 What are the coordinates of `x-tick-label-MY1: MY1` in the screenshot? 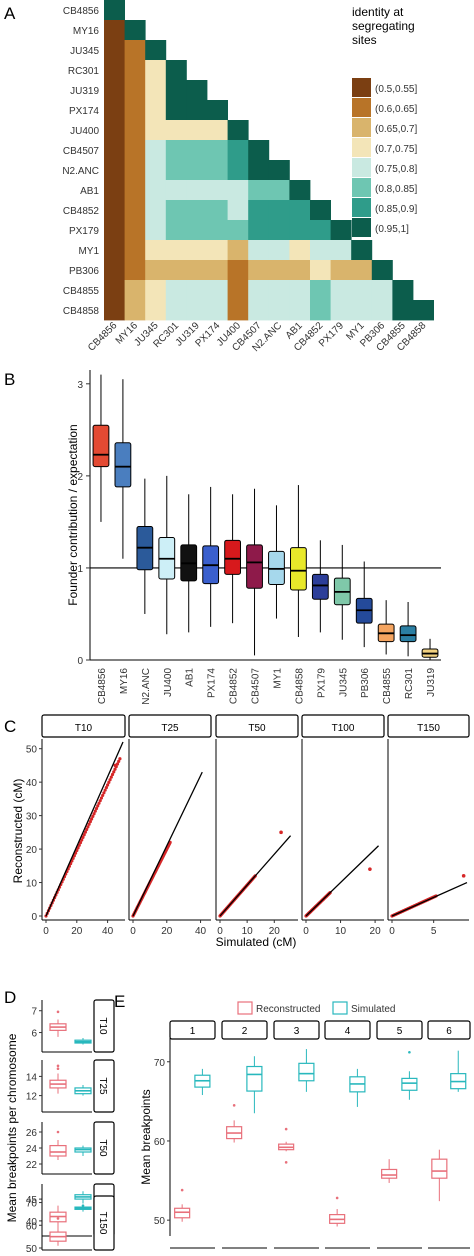 It's located at (277, 678).